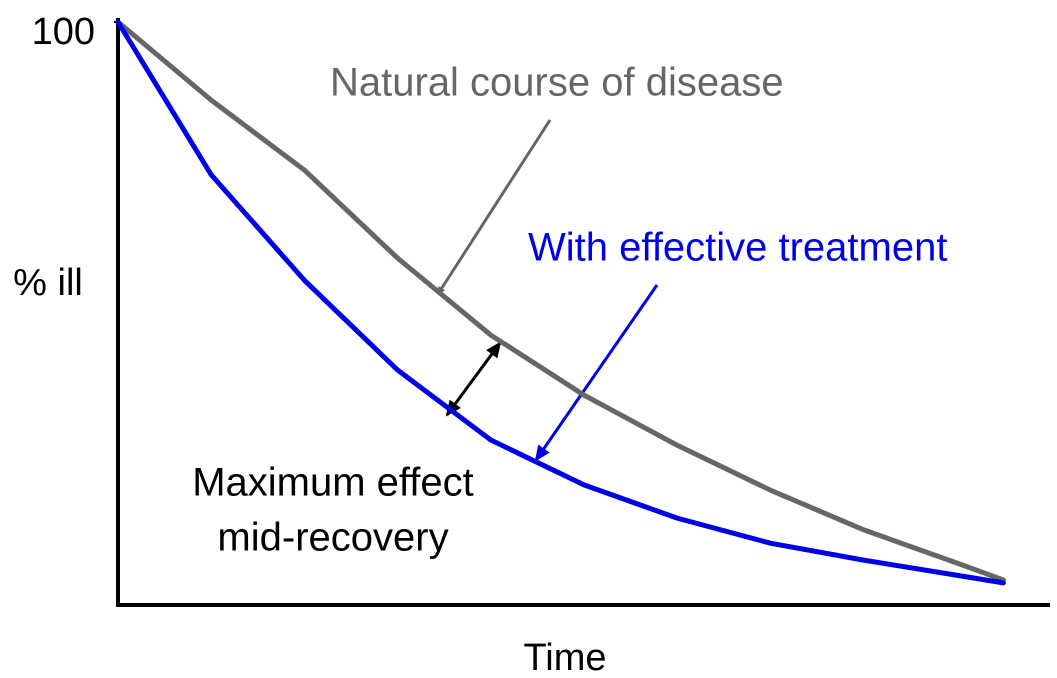  What do you see at coordinates (737, 248) in the screenshot?
I see `annotation: With effective treatment` at bounding box center [737, 248].